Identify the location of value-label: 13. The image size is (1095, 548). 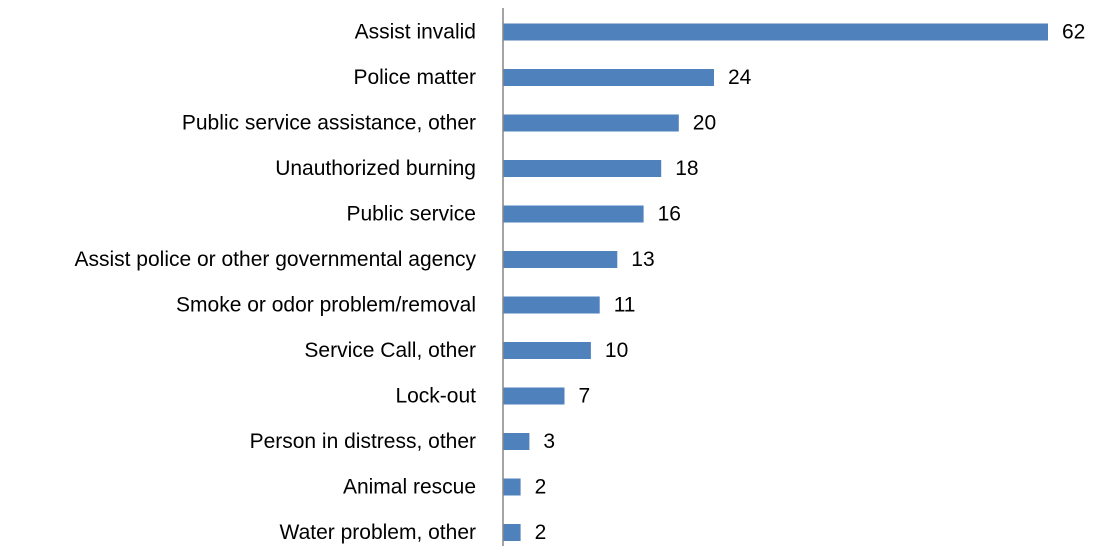
(642, 259).